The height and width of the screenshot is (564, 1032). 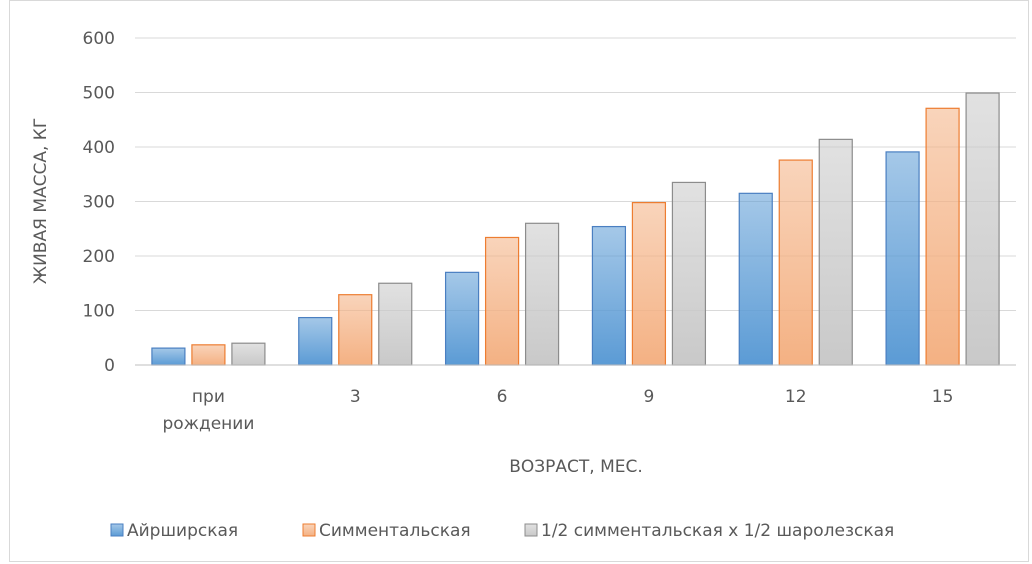 I want to click on legend-entry: Айрширская, so click(x=174, y=531).